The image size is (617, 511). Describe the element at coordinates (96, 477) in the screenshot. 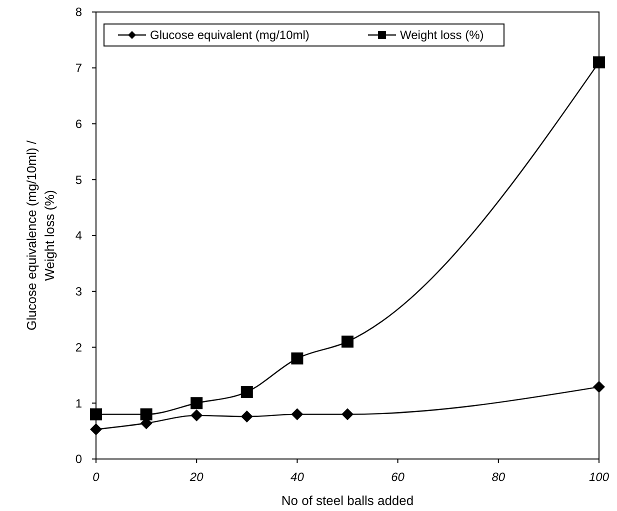

I see `x-tick-label: 0` at that location.